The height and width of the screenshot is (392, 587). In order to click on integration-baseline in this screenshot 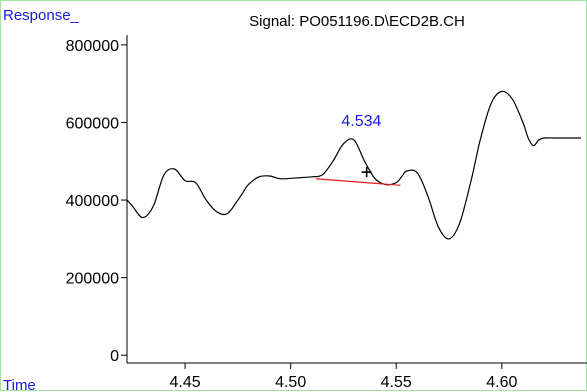, I will do `click(358, 182)`.